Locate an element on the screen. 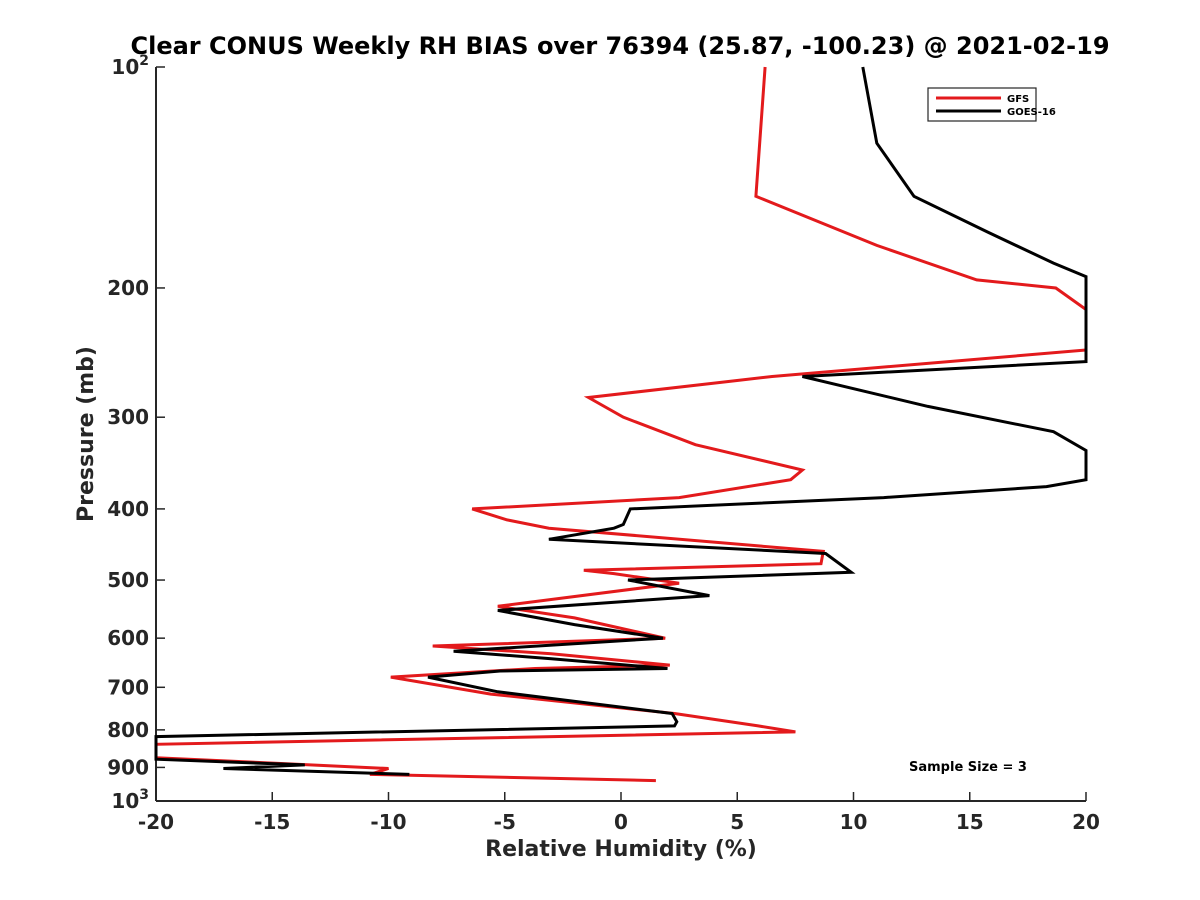  y-tick-label: 900 is located at coordinates (128, 767).